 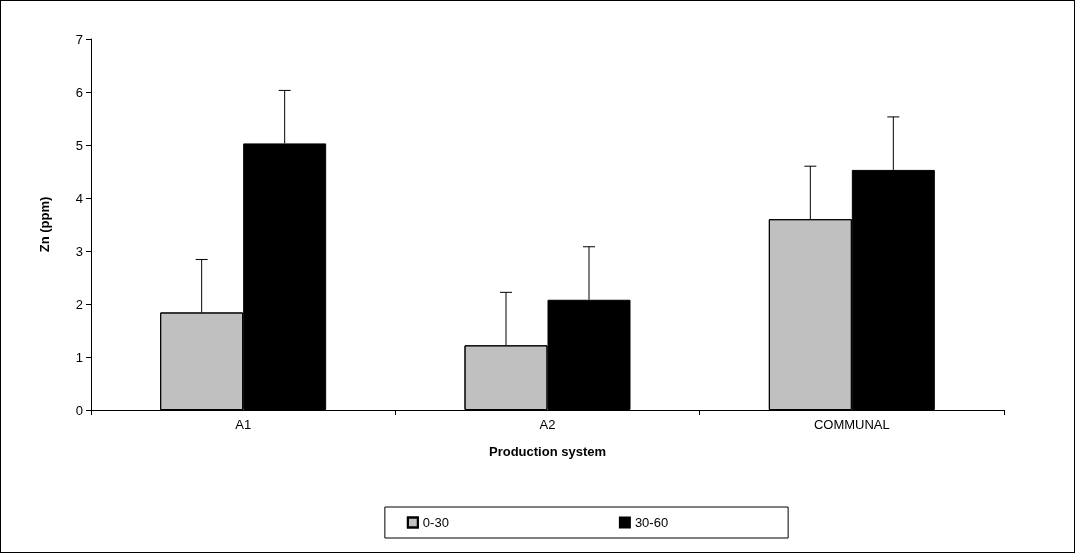 I want to click on y-tick-label: 1, so click(x=79, y=357).